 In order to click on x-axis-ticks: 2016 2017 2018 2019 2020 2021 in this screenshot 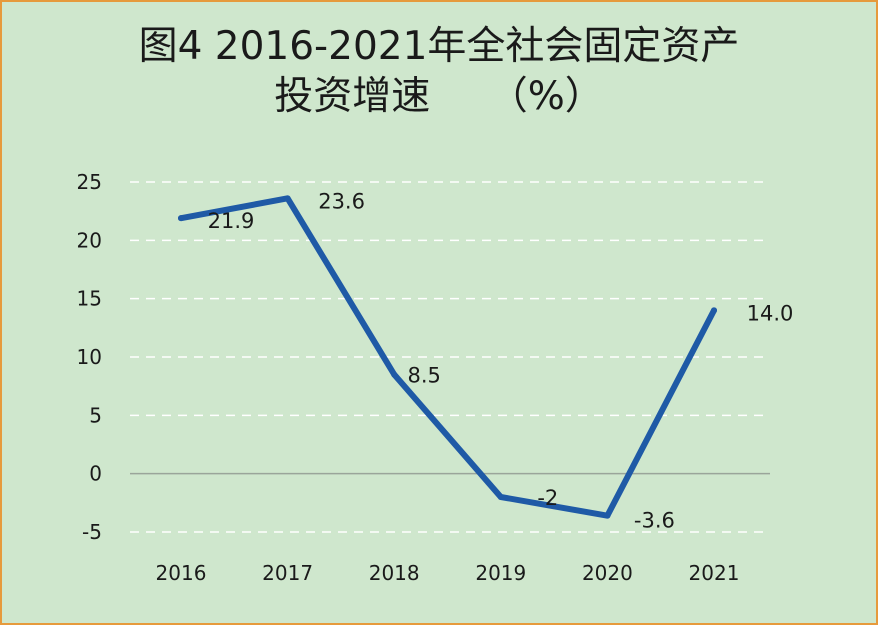, I will do `click(448, 573)`.